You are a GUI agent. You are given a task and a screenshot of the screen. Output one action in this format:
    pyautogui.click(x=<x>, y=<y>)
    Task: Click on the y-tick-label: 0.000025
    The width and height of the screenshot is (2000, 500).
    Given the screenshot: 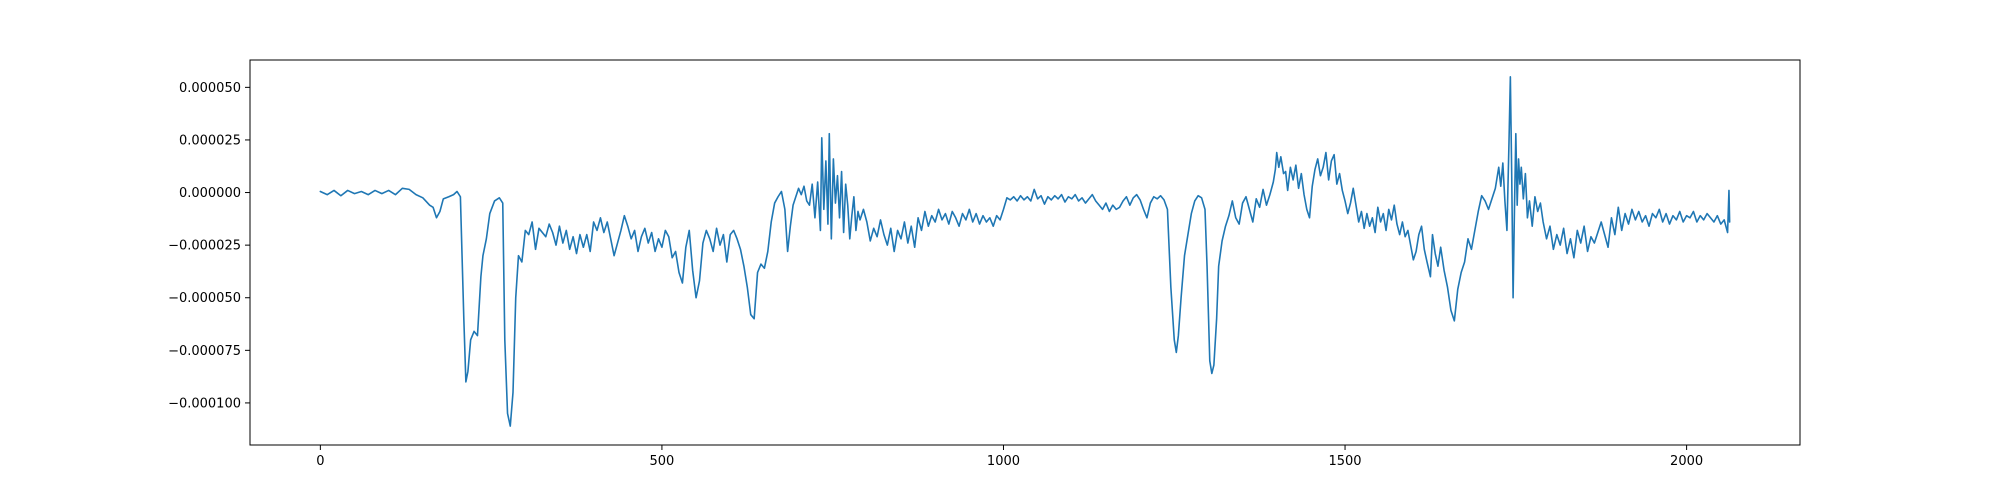 What is the action you would take?
    pyautogui.click(x=210, y=140)
    